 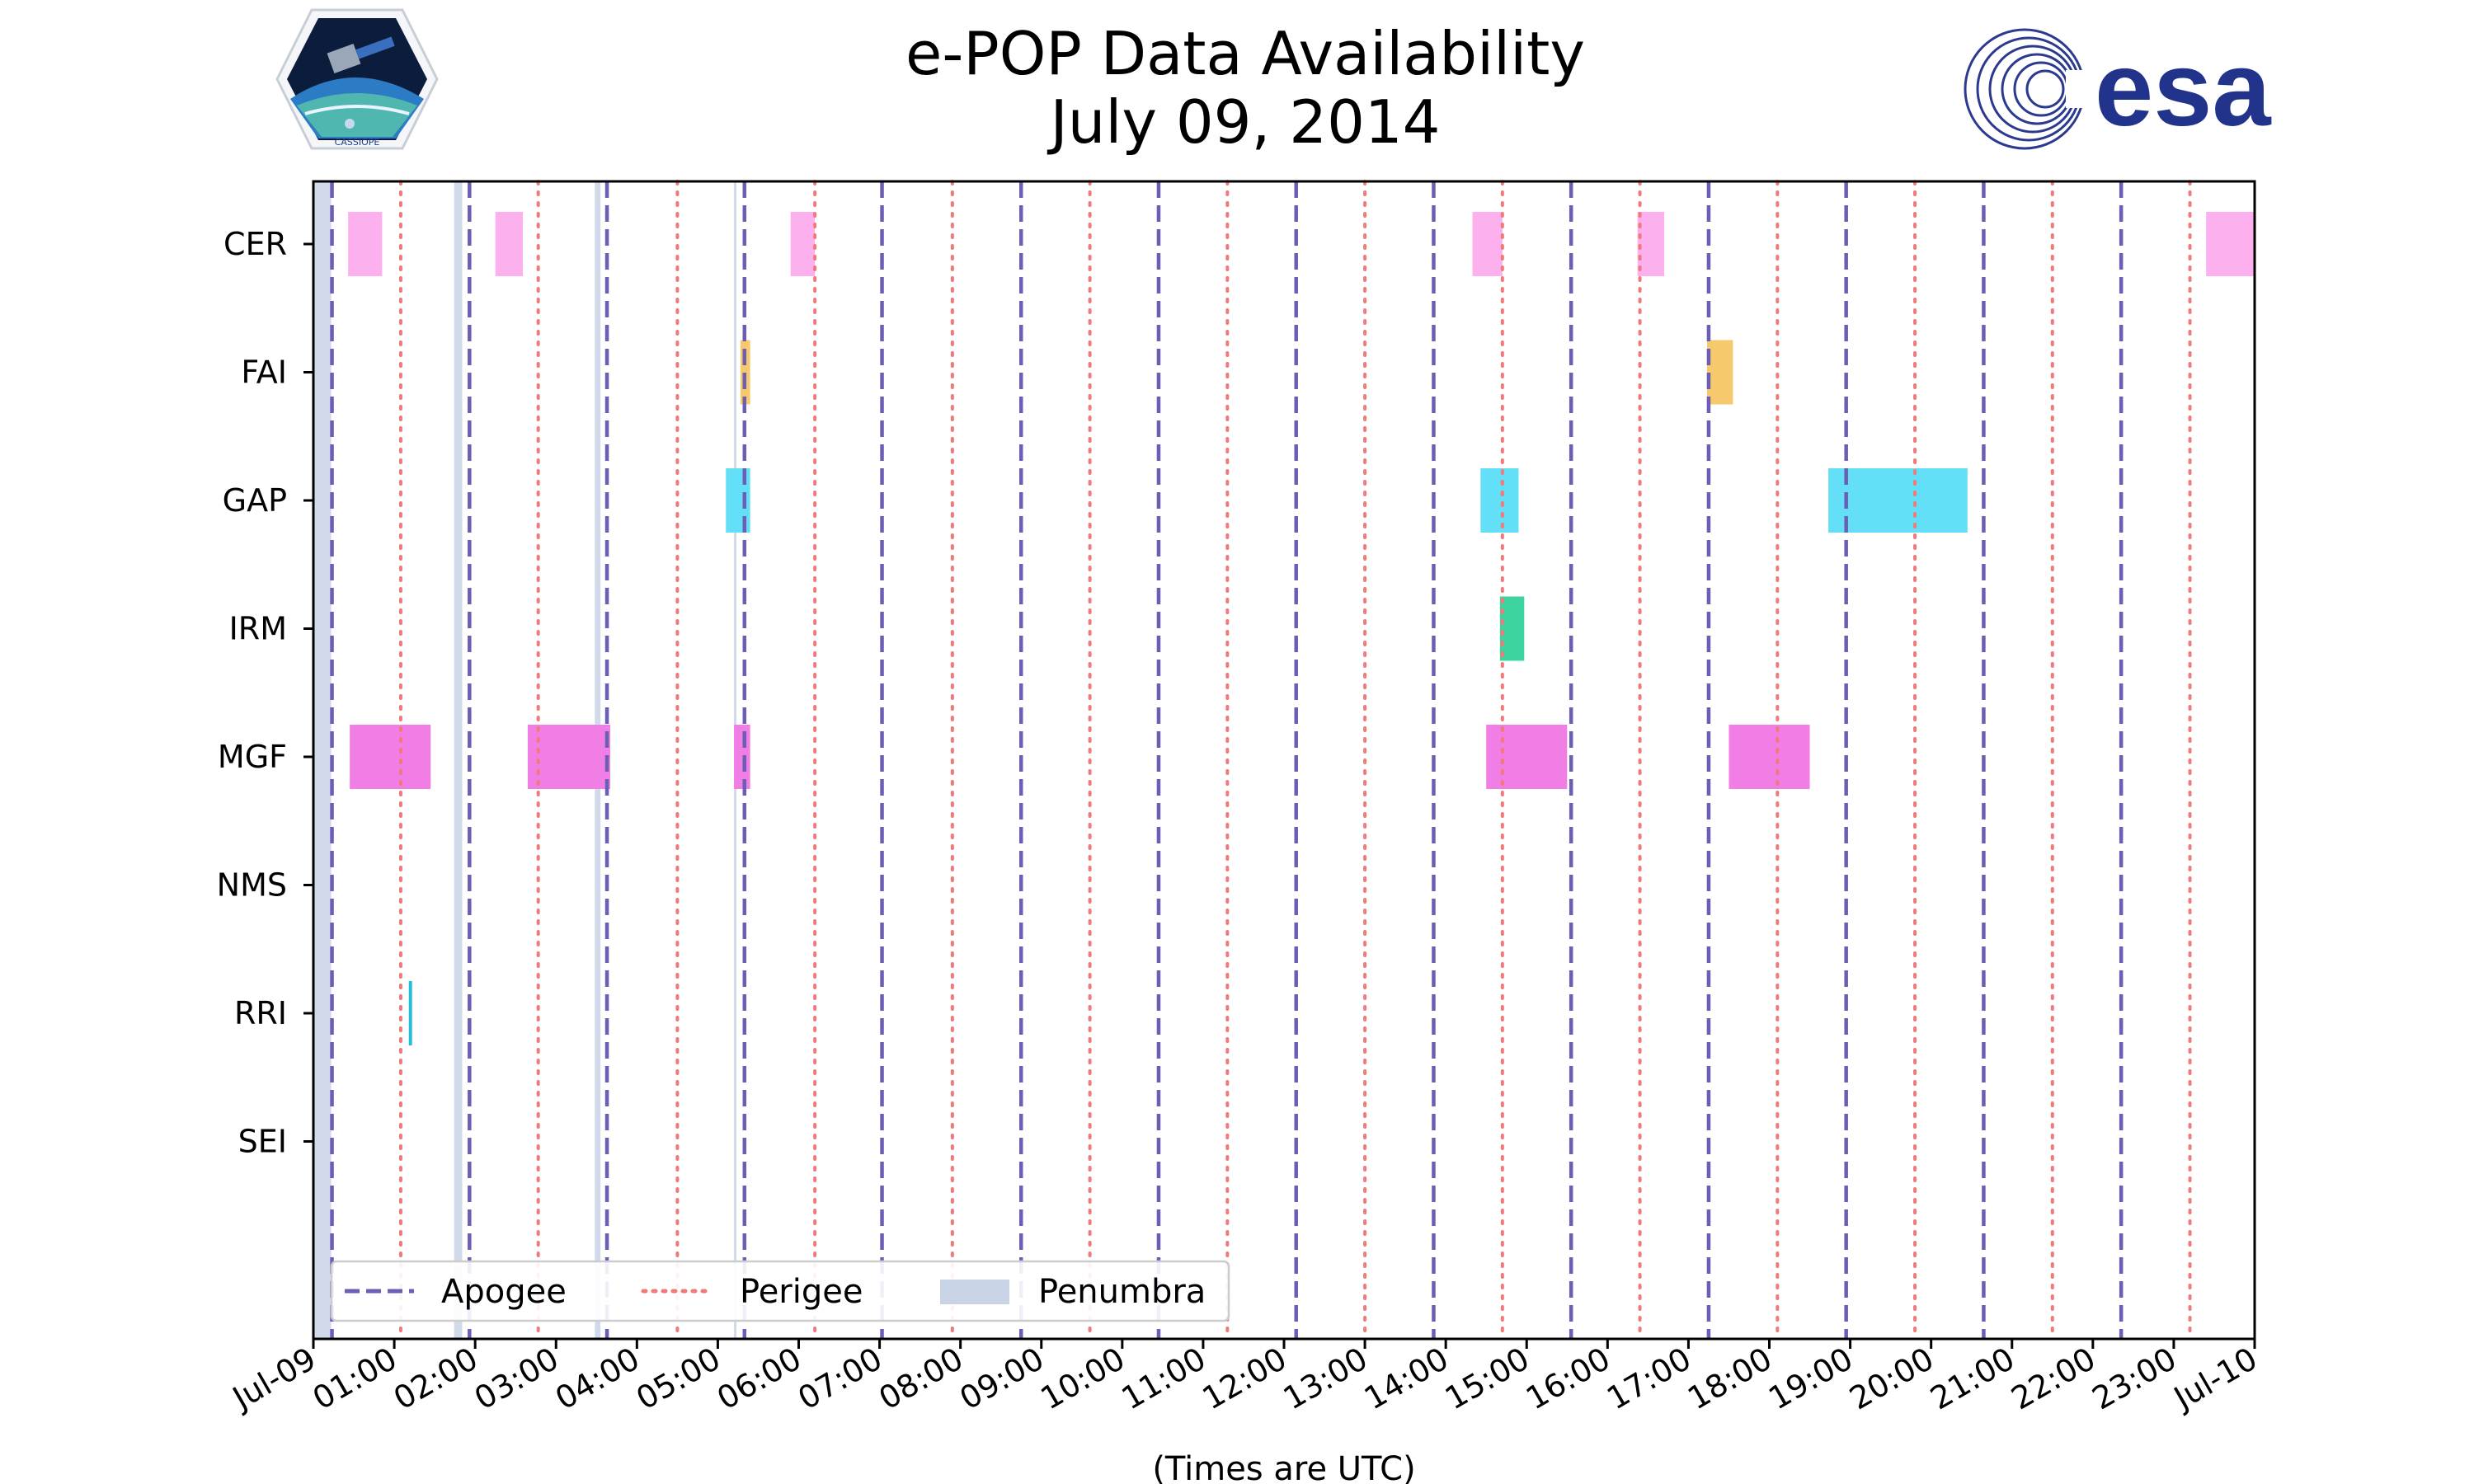 I want to click on y-tick-label-rri: RRI, so click(x=260, y=1013).